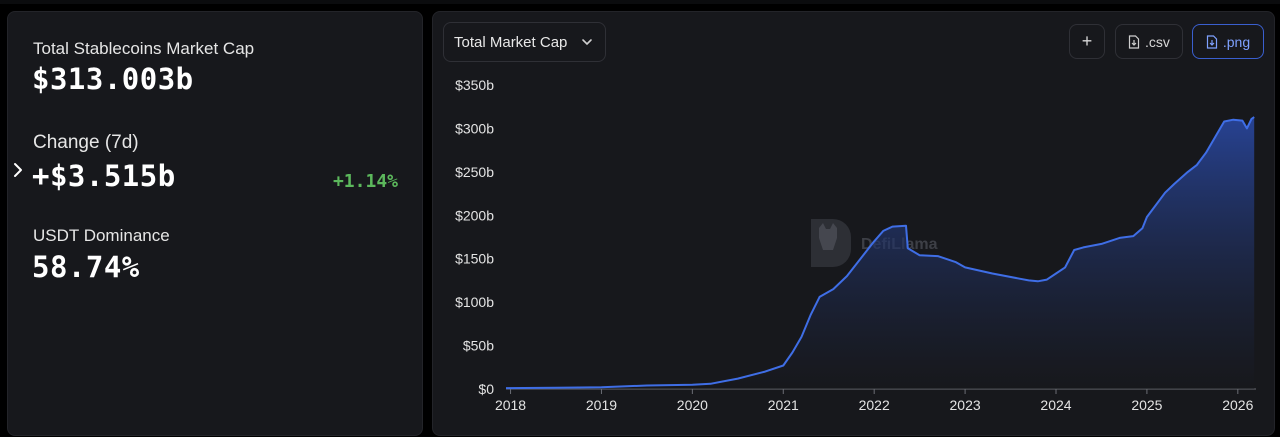 This screenshot has height=437, width=1280. Describe the element at coordinates (86, 267) in the screenshot. I see `dominance-value: 58.74%` at that location.